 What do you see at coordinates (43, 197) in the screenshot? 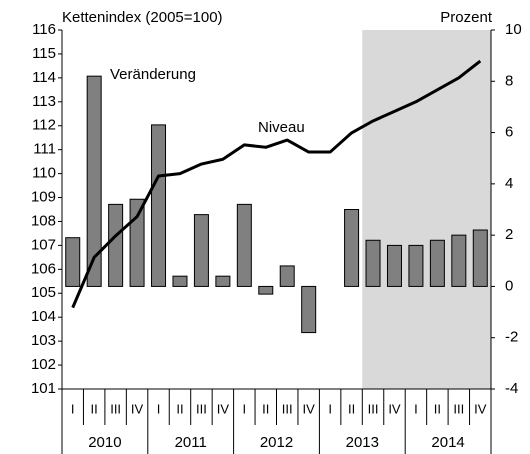
I see `y-tick-label: 109` at bounding box center [43, 197].